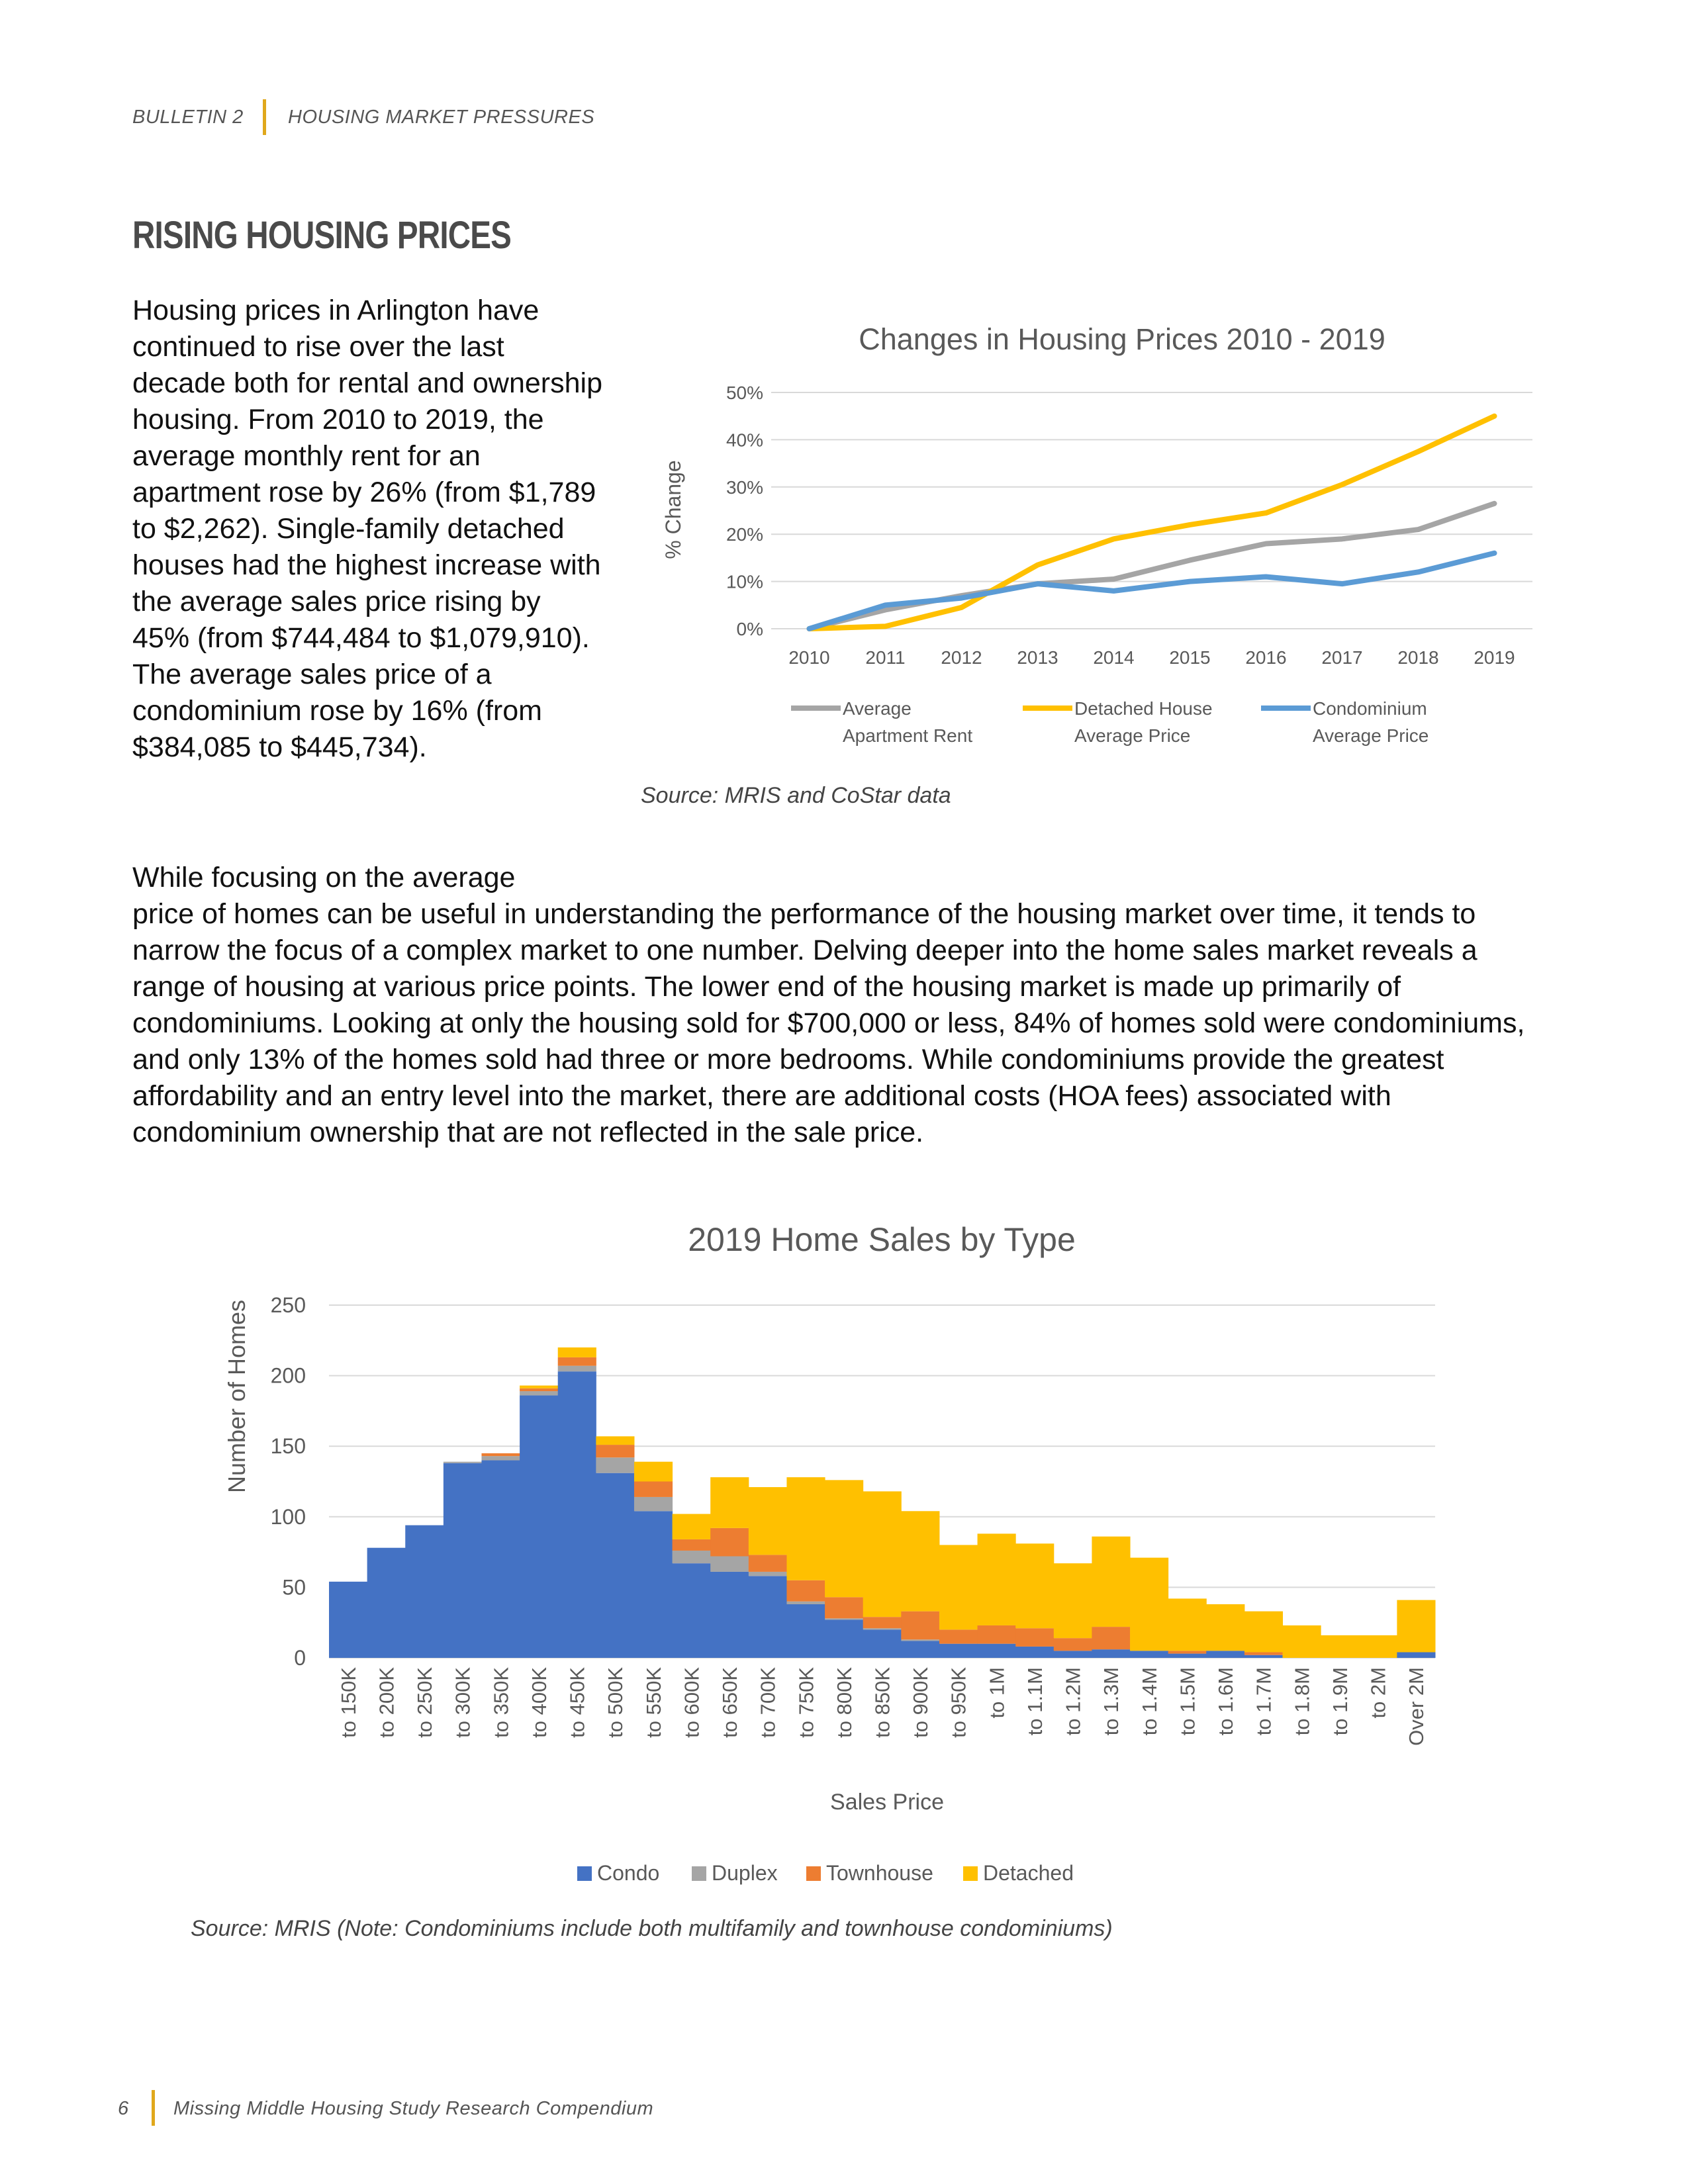 The height and width of the screenshot is (2184, 1688). I want to click on chart2-legend: Condo Duplex Townhouse Detached, so click(825, 1873).